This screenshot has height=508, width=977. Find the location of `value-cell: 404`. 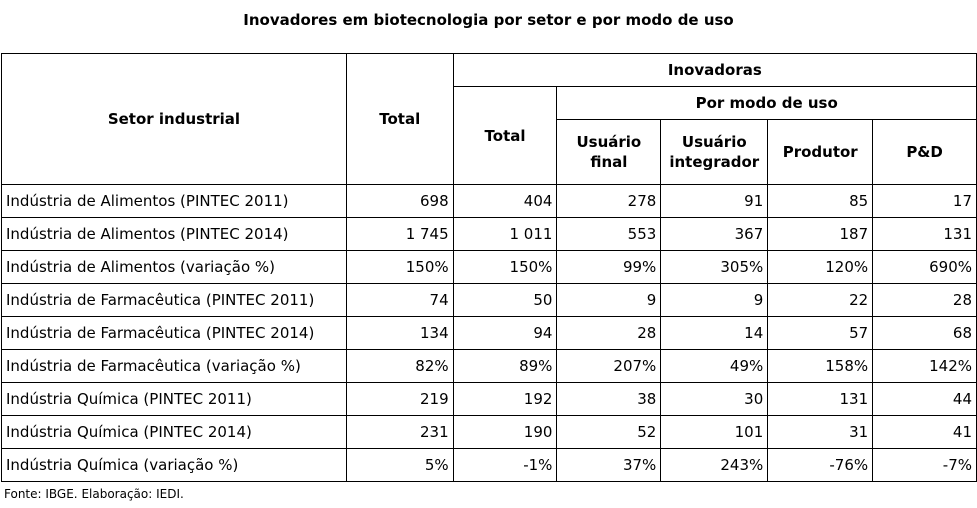

value-cell: 404 is located at coordinates (505, 201).